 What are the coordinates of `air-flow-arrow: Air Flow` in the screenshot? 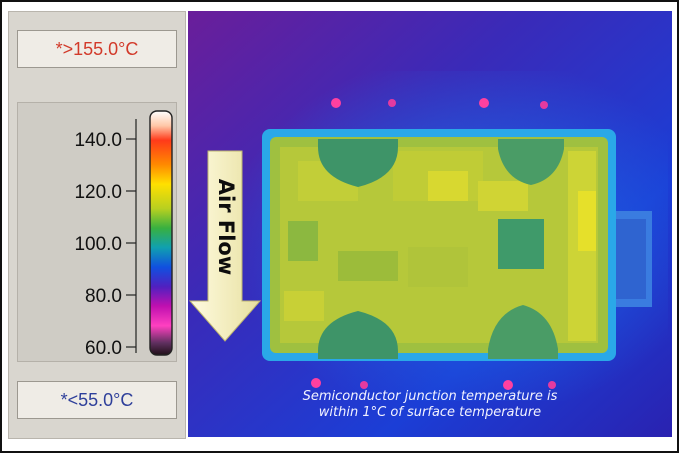 It's located at (225, 246).